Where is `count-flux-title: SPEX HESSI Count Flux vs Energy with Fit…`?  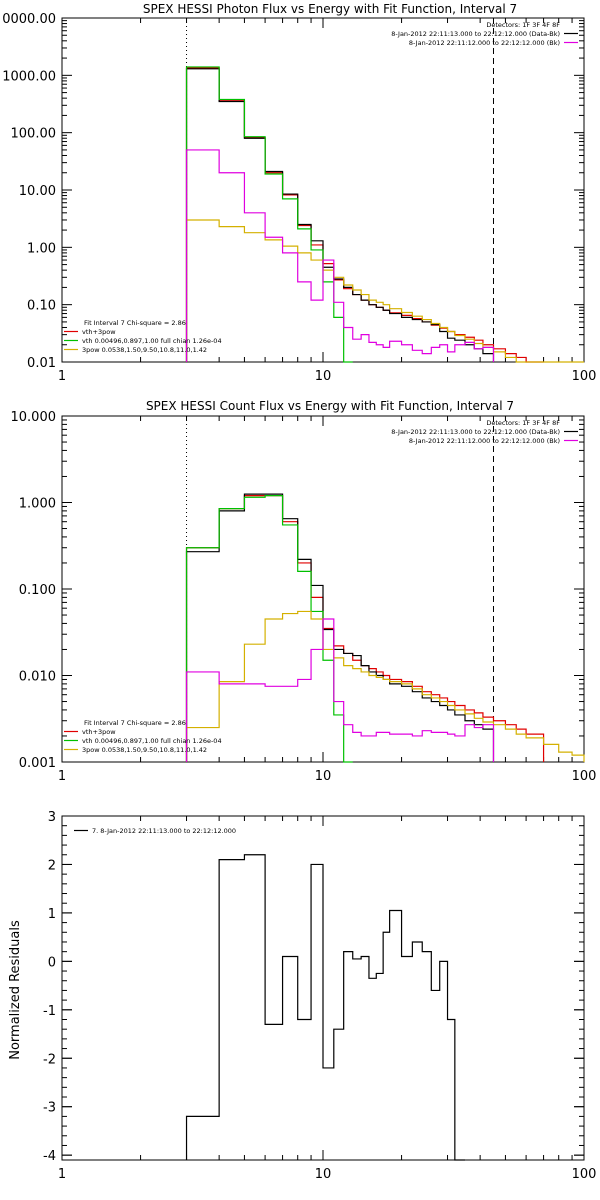
count-flux-title: SPEX HESSI Count Flux vs Energy with Fit… is located at coordinates (330, 406).